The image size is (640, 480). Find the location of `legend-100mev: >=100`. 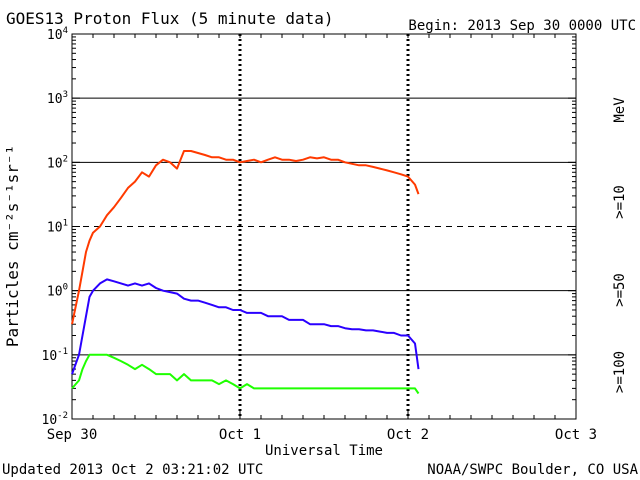

legend-100mev: >=100 is located at coordinates (620, 372).